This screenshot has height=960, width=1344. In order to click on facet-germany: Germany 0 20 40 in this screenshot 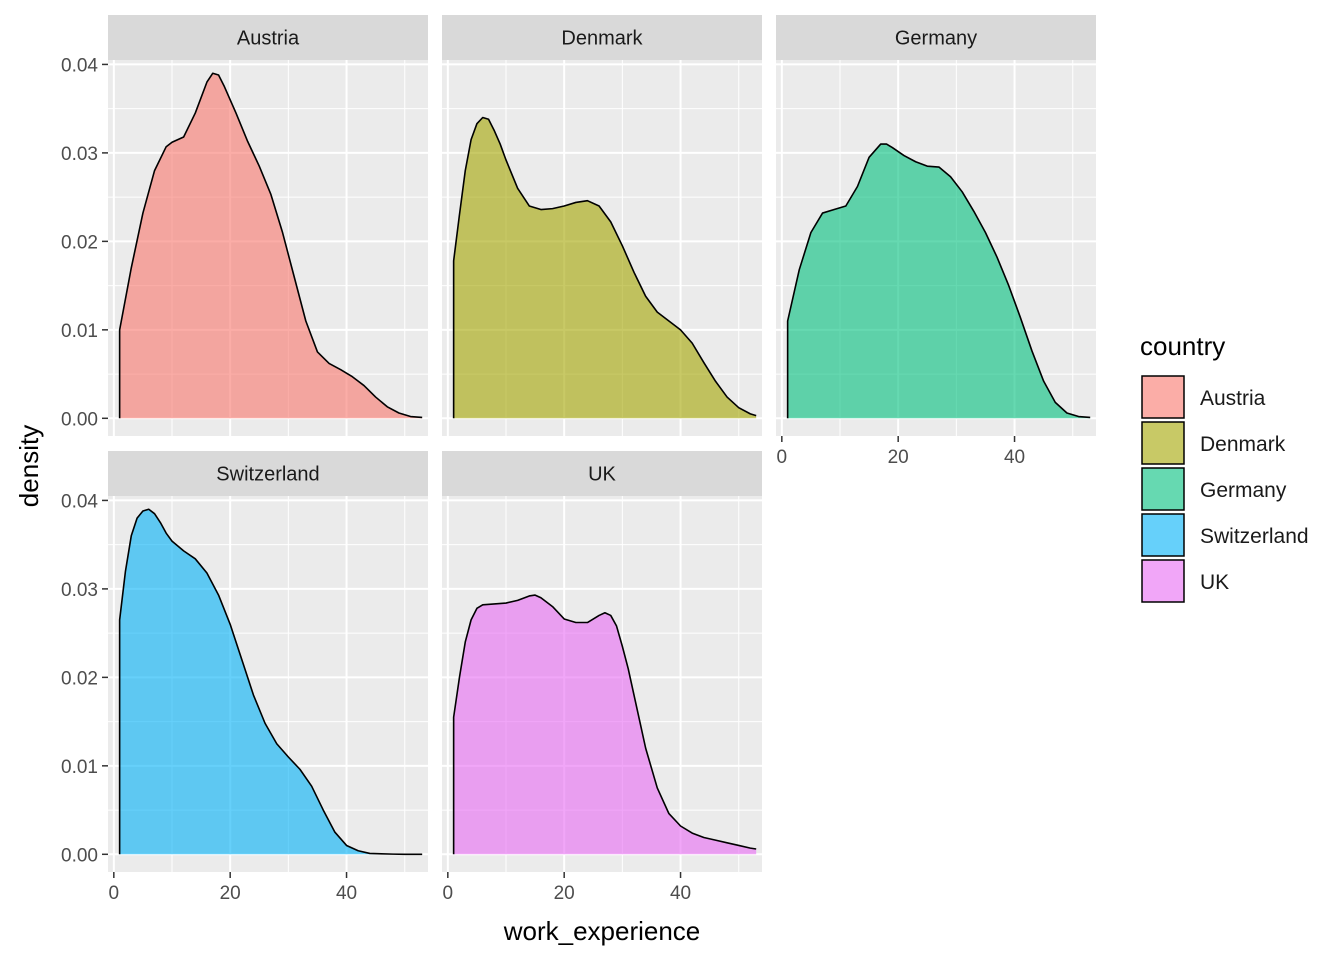, I will do `click(936, 241)`.